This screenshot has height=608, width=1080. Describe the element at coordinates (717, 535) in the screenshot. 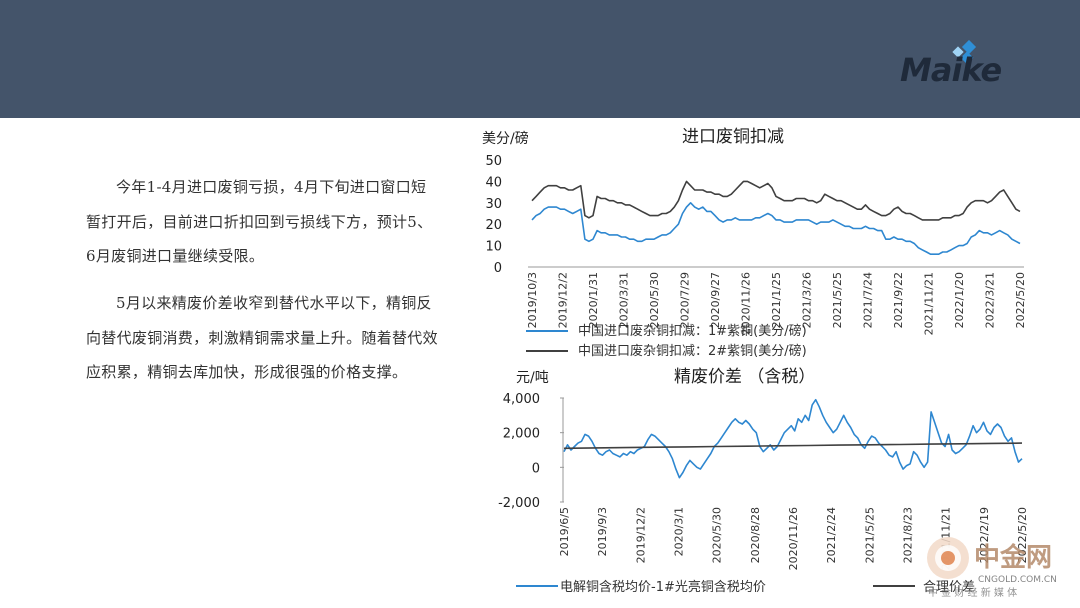

I see `chart2-xtick-label: 2020/5/30` at that location.